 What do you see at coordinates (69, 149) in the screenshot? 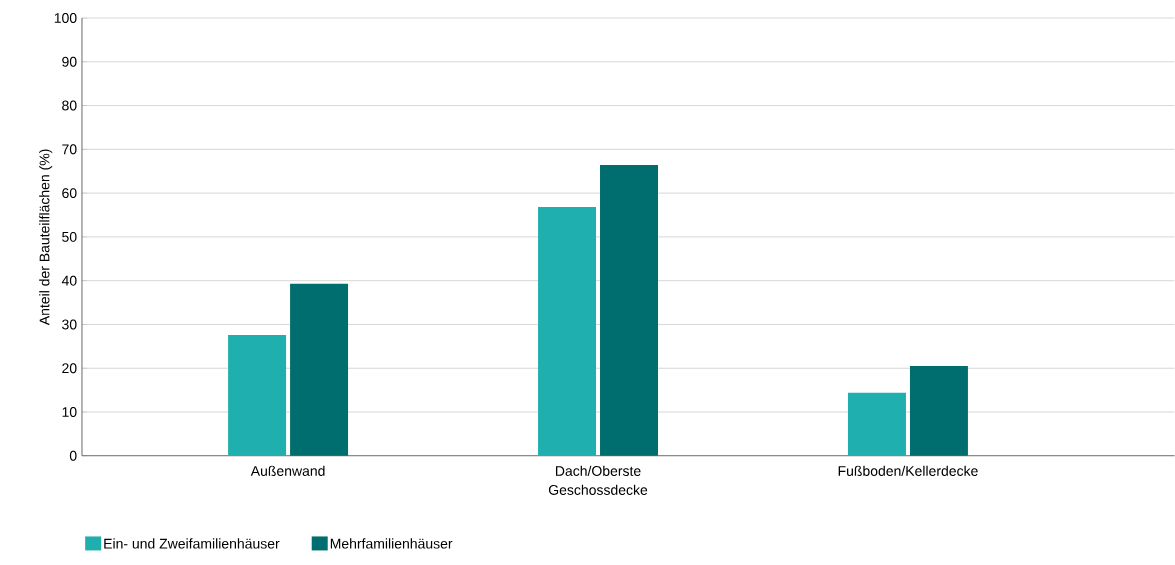
I see `y-tick-label: 70` at bounding box center [69, 149].